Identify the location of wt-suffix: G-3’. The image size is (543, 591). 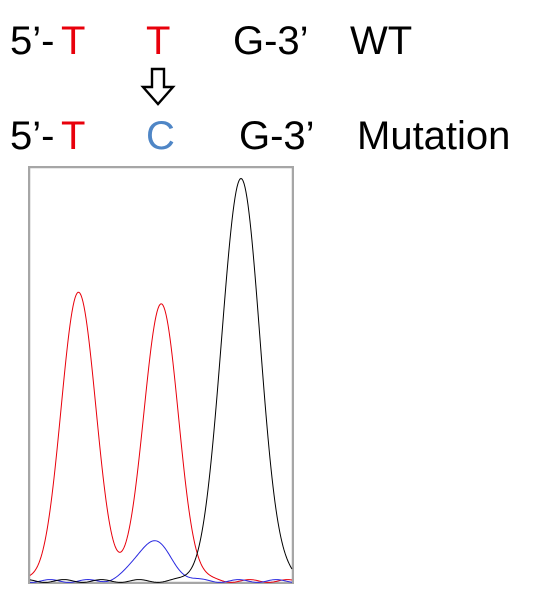
(271, 41).